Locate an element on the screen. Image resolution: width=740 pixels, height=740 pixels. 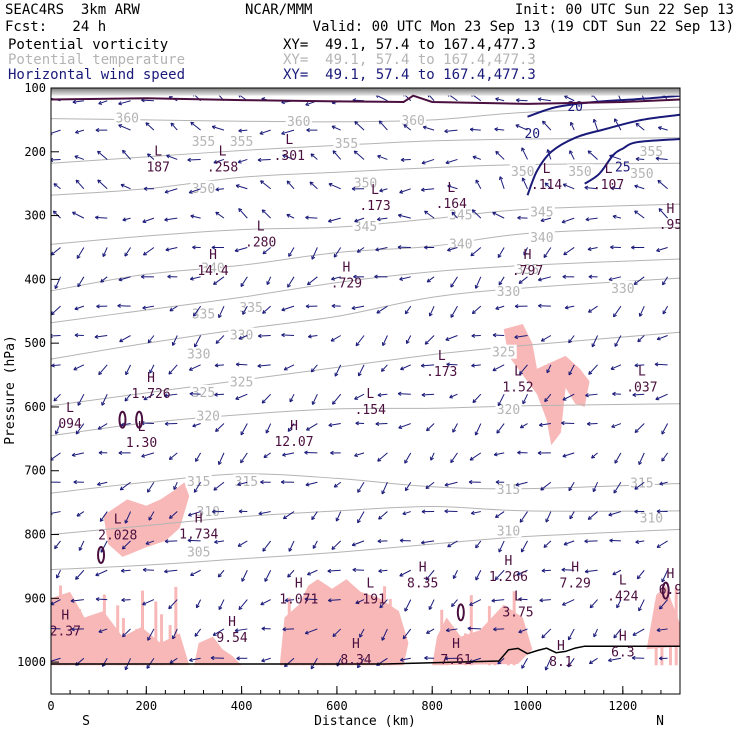
pv-extremum-high: H is located at coordinates (561, 646).